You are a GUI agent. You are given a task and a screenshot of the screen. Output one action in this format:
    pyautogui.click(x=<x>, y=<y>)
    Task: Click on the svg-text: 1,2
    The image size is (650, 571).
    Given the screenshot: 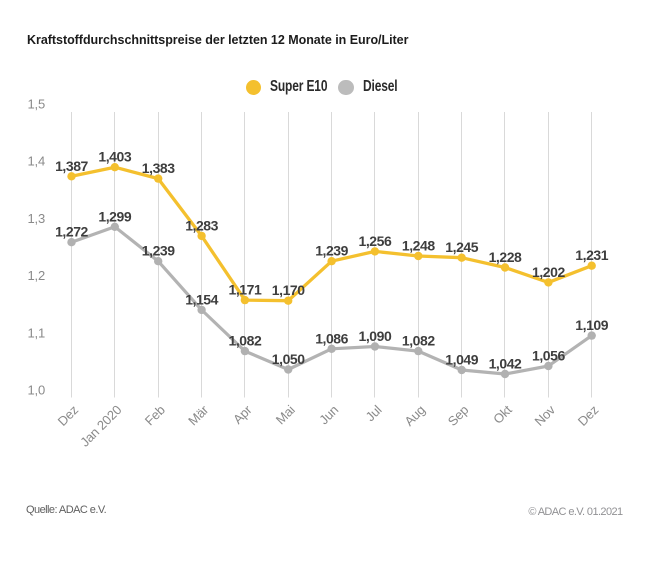 What is the action you would take?
    pyautogui.click(x=36, y=275)
    